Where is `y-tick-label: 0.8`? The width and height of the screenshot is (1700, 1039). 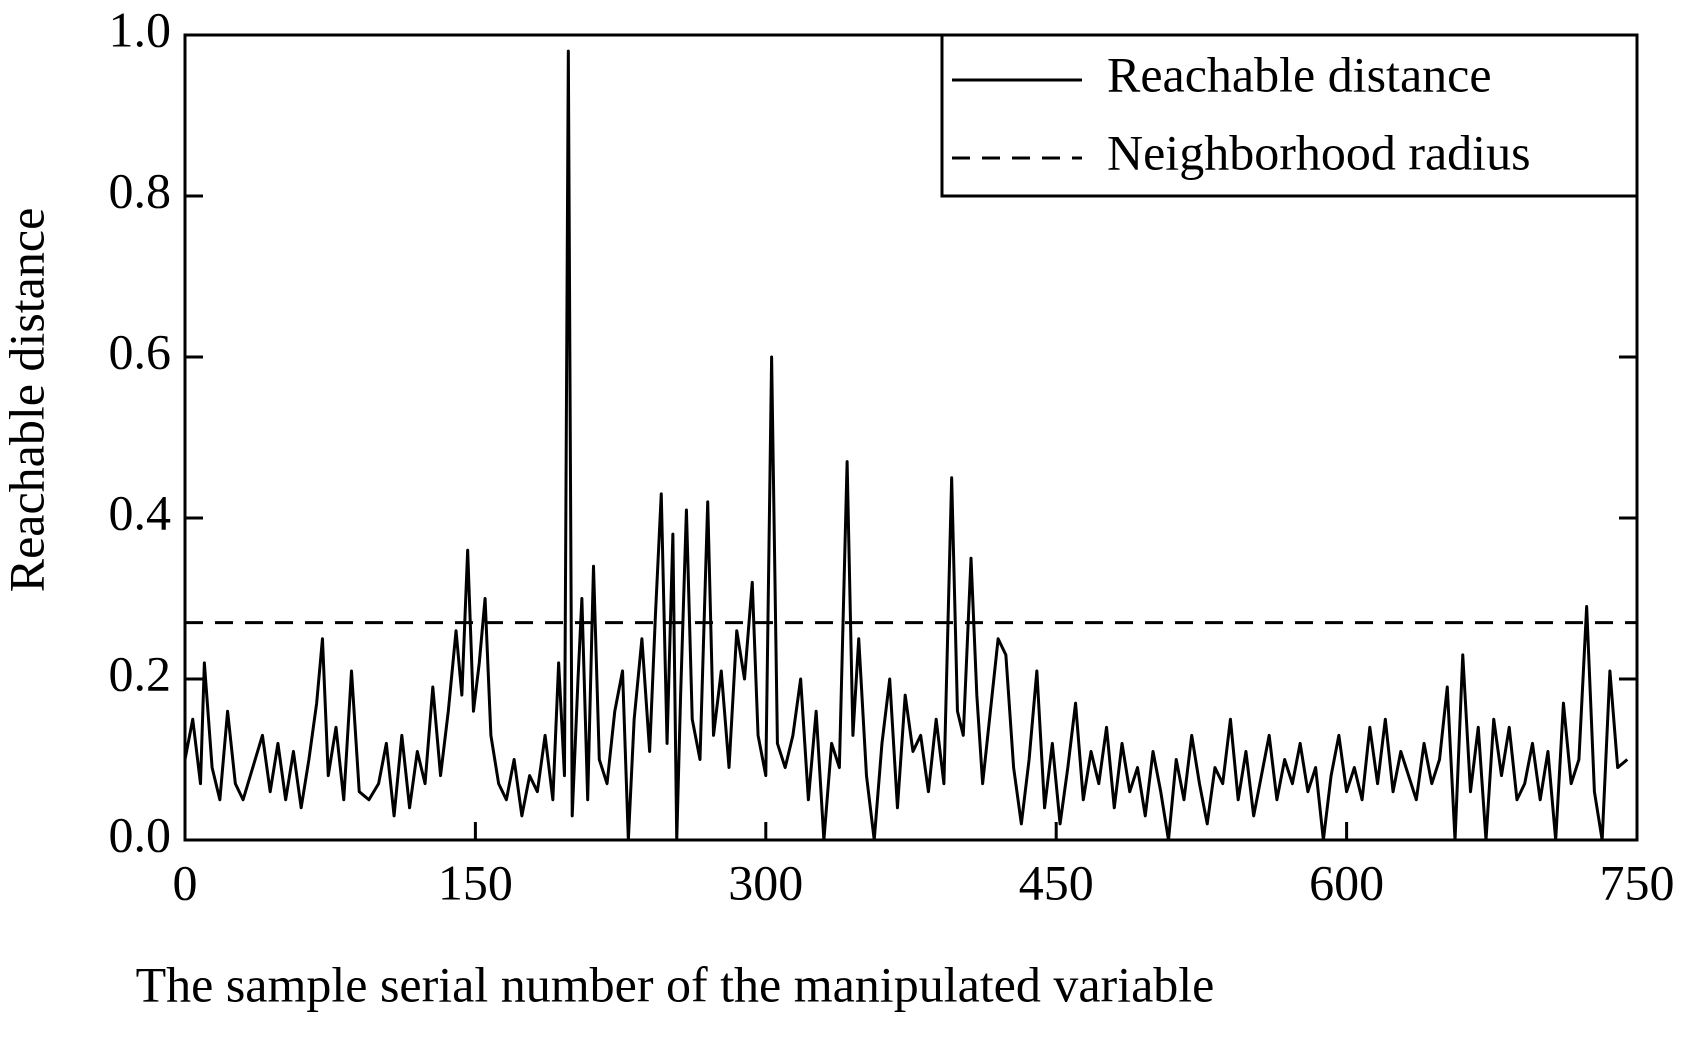 y-tick-label: 0.8 is located at coordinates (140, 190).